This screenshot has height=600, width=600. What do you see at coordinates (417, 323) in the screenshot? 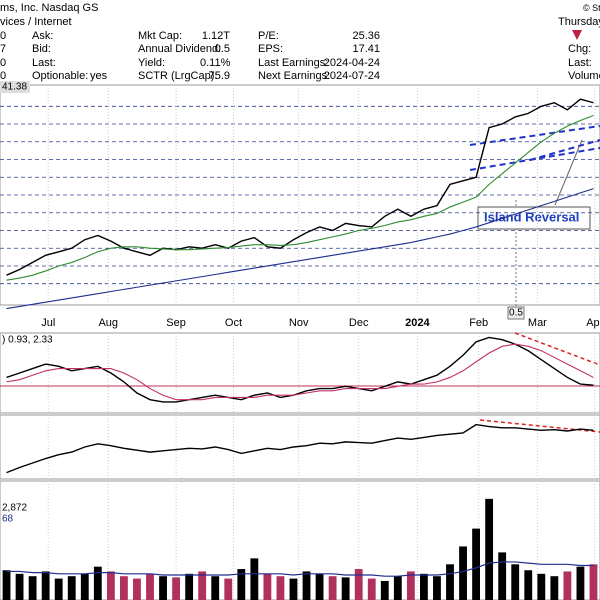
I see `x-tick-label: 2024` at bounding box center [417, 323].